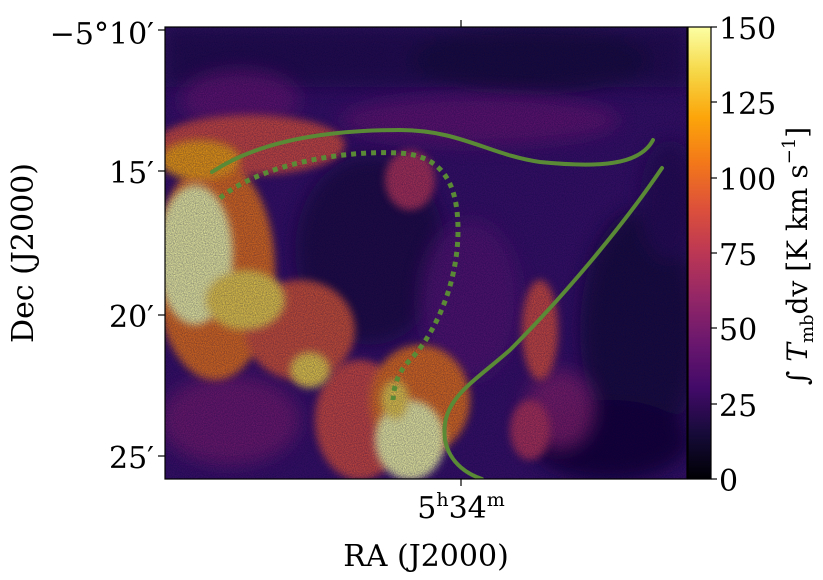 The width and height of the screenshot is (823, 580). What do you see at coordinates (738, 255) in the screenshot?
I see `colorbar-tick-label: 75` at bounding box center [738, 255].